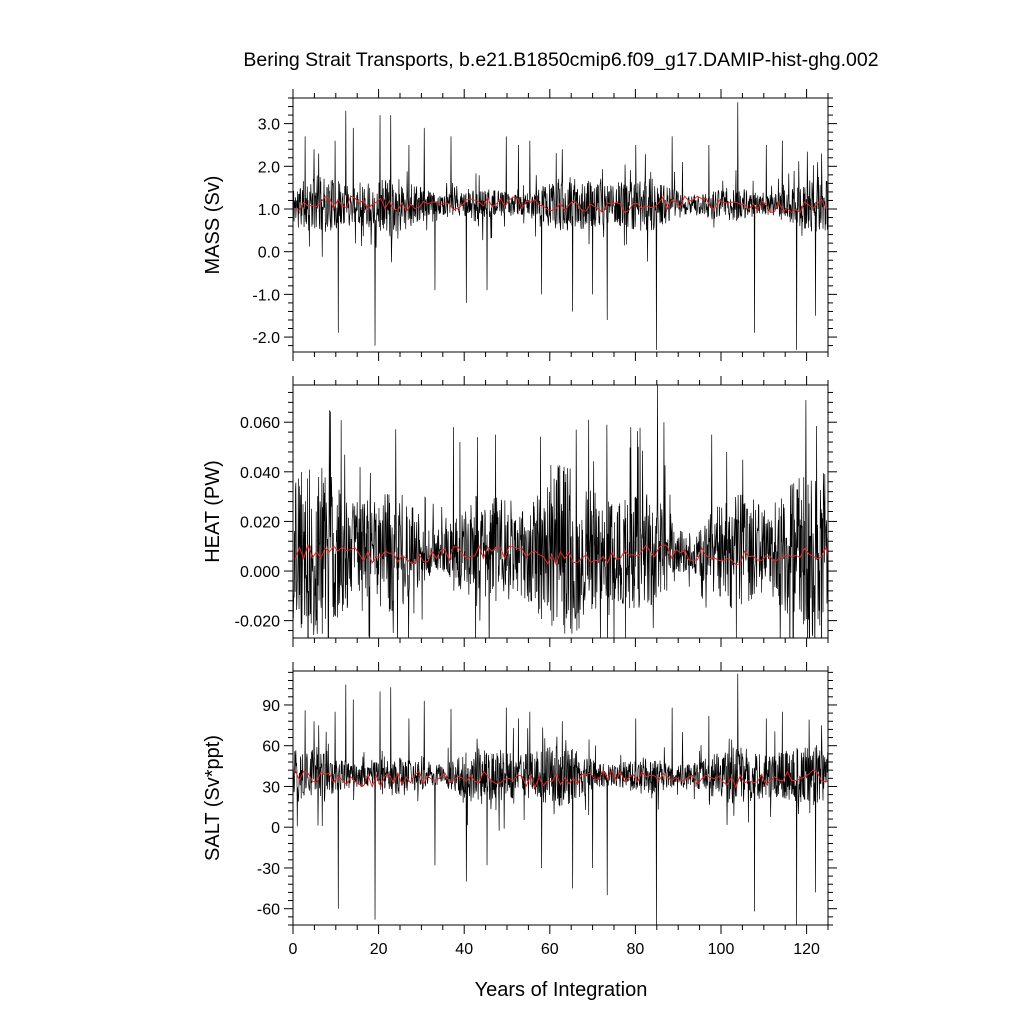  Describe the element at coordinates (269, 253) in the screenshot. I see `mass-y-tick-label: 0.0` at that location.